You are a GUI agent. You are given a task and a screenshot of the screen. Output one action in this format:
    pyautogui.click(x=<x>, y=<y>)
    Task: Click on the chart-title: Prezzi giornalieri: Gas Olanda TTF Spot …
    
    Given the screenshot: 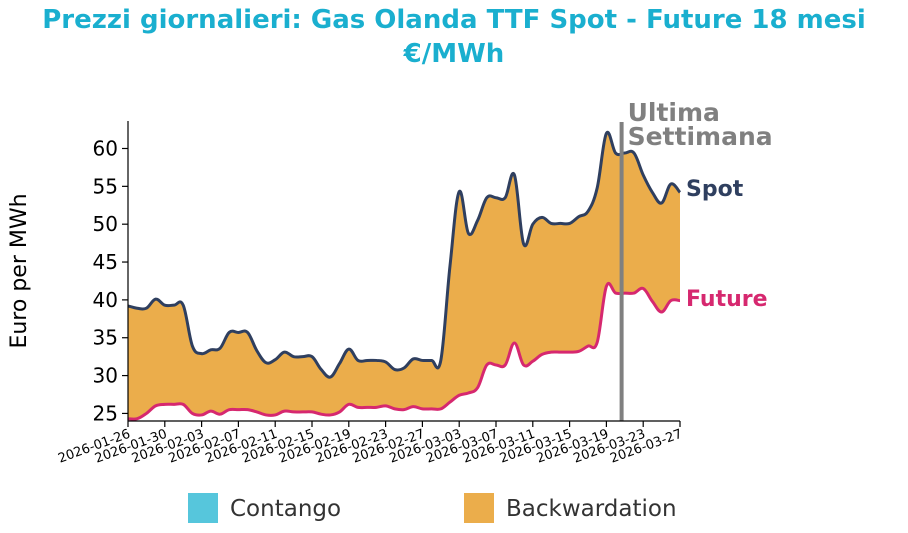 What is the action you would take?
    pyautogui.click(x=454, y=20)
    